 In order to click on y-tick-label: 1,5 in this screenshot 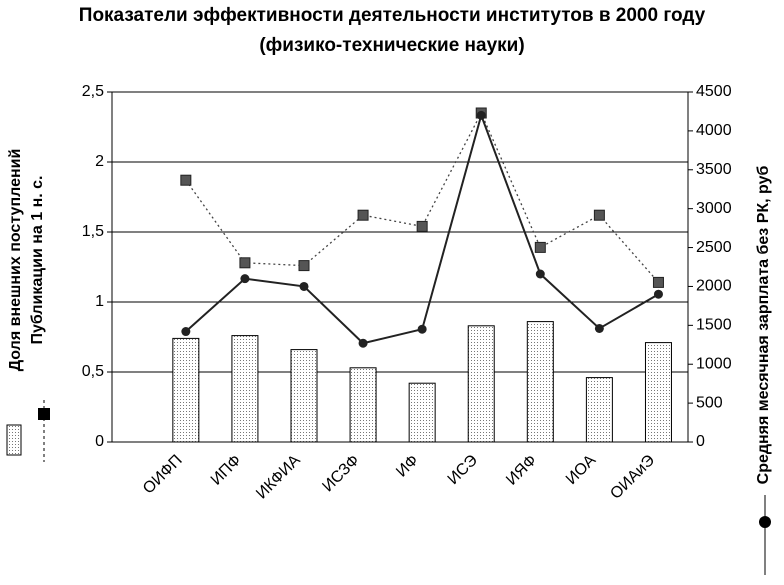, I will do `click(93, 231)`.